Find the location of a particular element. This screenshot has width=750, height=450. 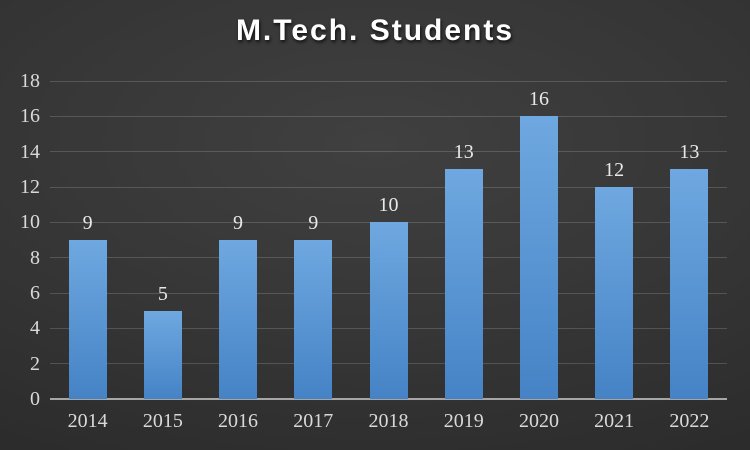

y-tick-label: 18 is located at coordinates (30, 81).